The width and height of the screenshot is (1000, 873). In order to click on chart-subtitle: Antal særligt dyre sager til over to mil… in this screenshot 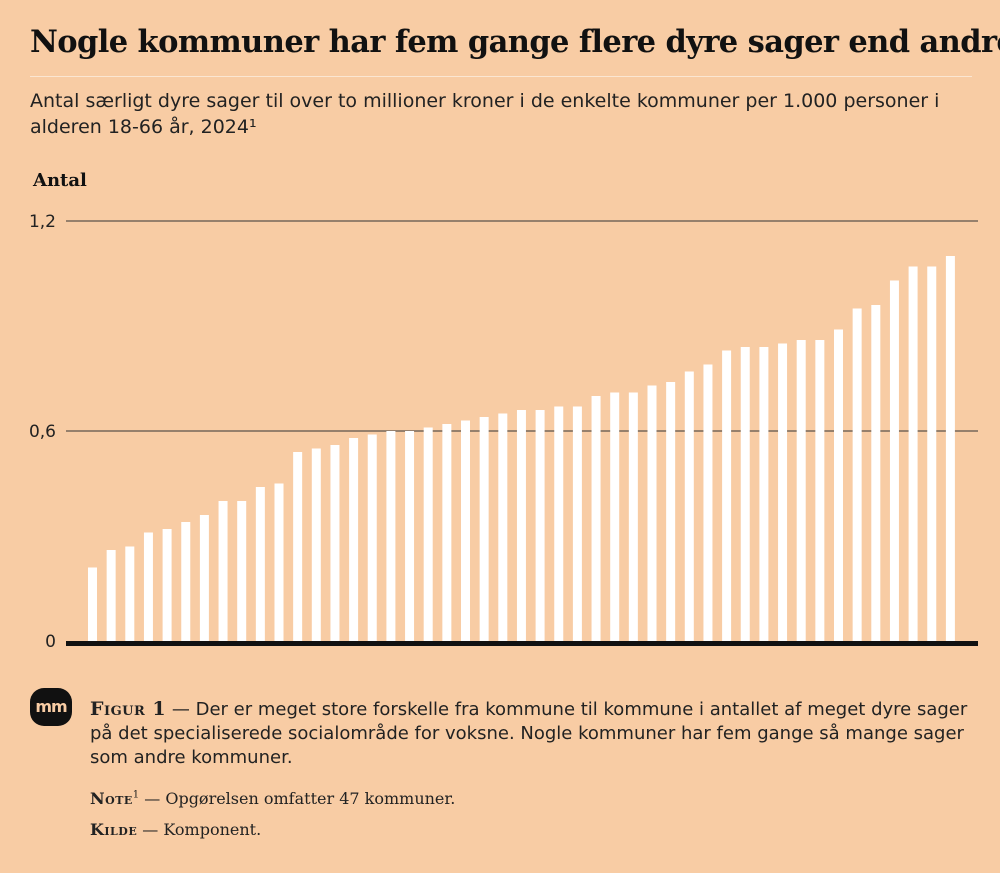, I will do `click(485, 114)`.